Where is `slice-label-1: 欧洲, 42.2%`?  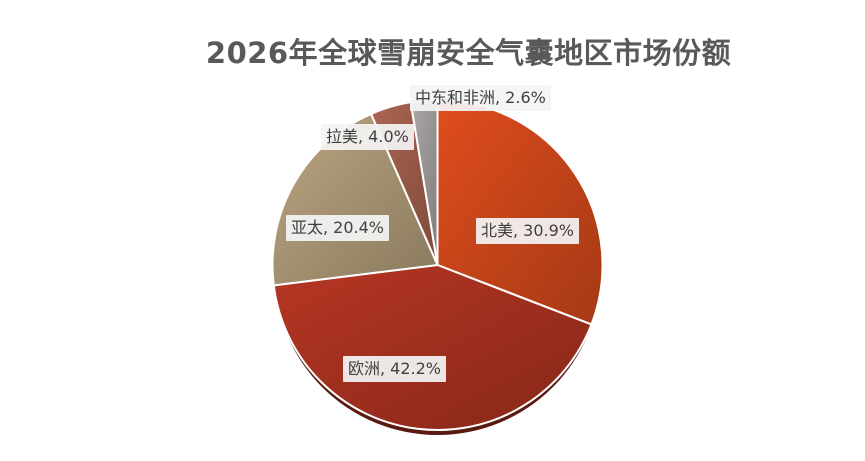 slice-label-1: 欧洲, 42.2% is located at coordinates (395, 369).